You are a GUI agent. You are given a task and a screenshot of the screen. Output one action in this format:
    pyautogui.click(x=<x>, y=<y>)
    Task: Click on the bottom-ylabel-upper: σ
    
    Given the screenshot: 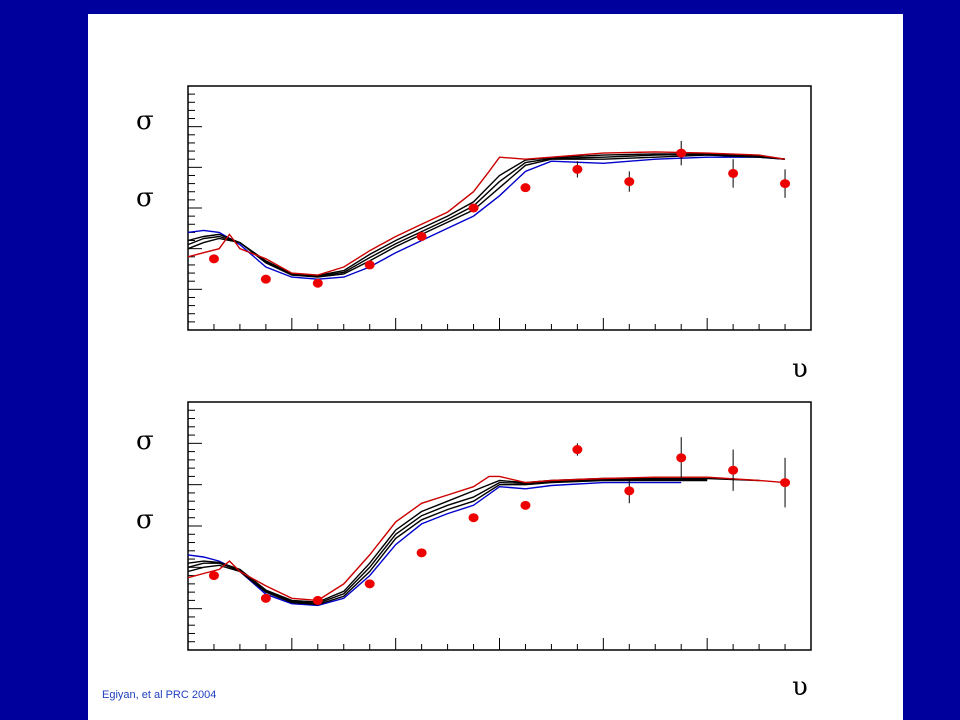 What is the action you would take?
    pyautogui.click(x=145, y=441)
    